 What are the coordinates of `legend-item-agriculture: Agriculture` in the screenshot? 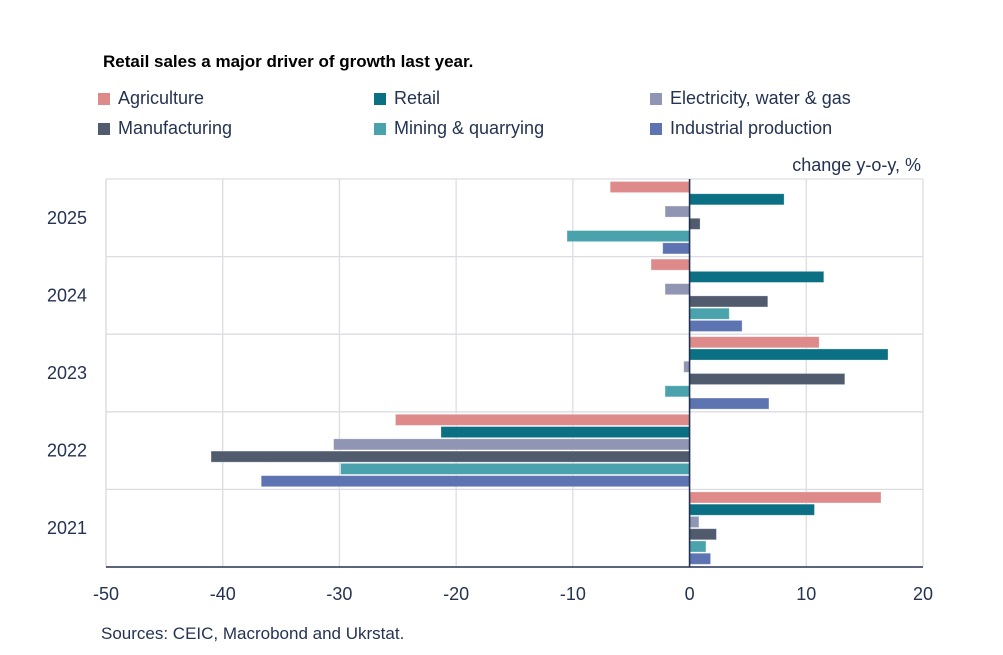 It's located at (151, 98).